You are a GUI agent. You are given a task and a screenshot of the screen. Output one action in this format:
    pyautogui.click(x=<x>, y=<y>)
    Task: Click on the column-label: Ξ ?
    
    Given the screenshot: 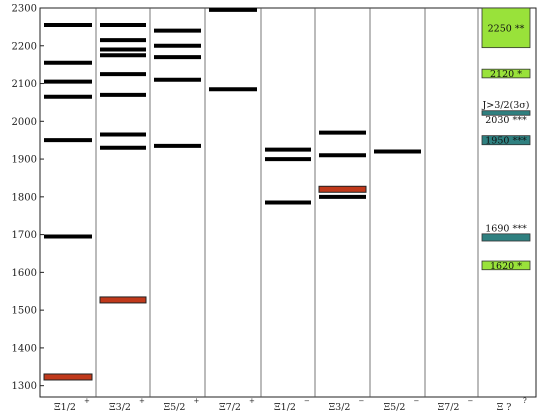 What is the action you would take?
    pyautogui.click(x=504, y=407)
    